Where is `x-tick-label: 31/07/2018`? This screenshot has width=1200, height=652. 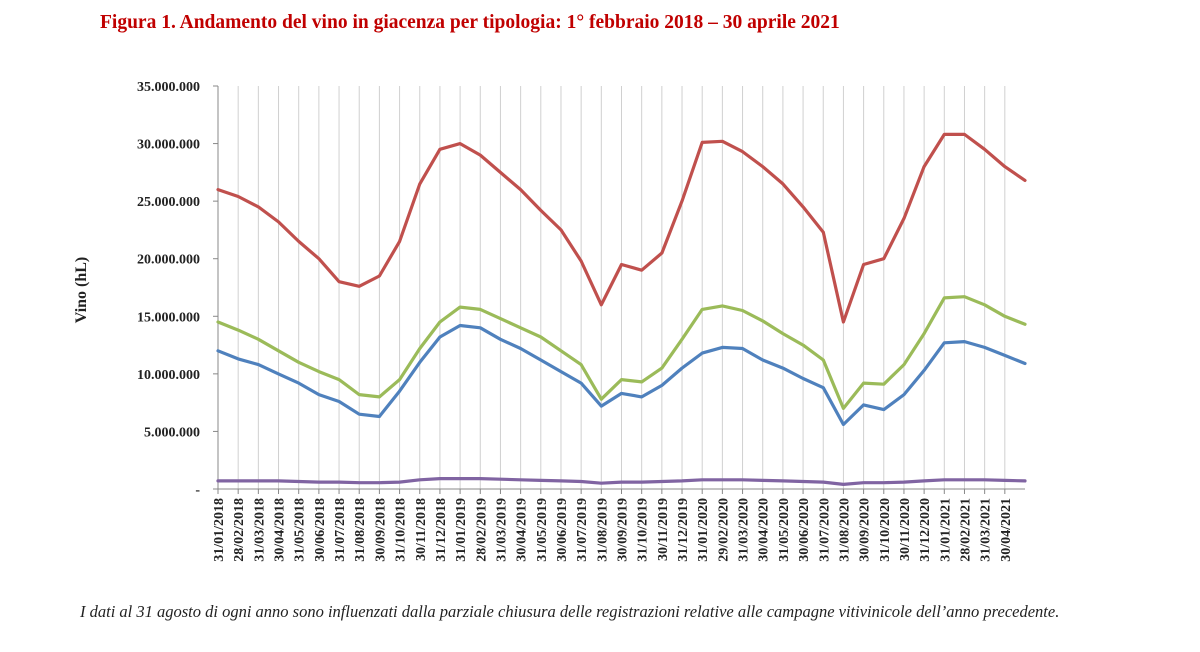
x-tick-label: 31/07/2018 is located at coordinates (340, 530).